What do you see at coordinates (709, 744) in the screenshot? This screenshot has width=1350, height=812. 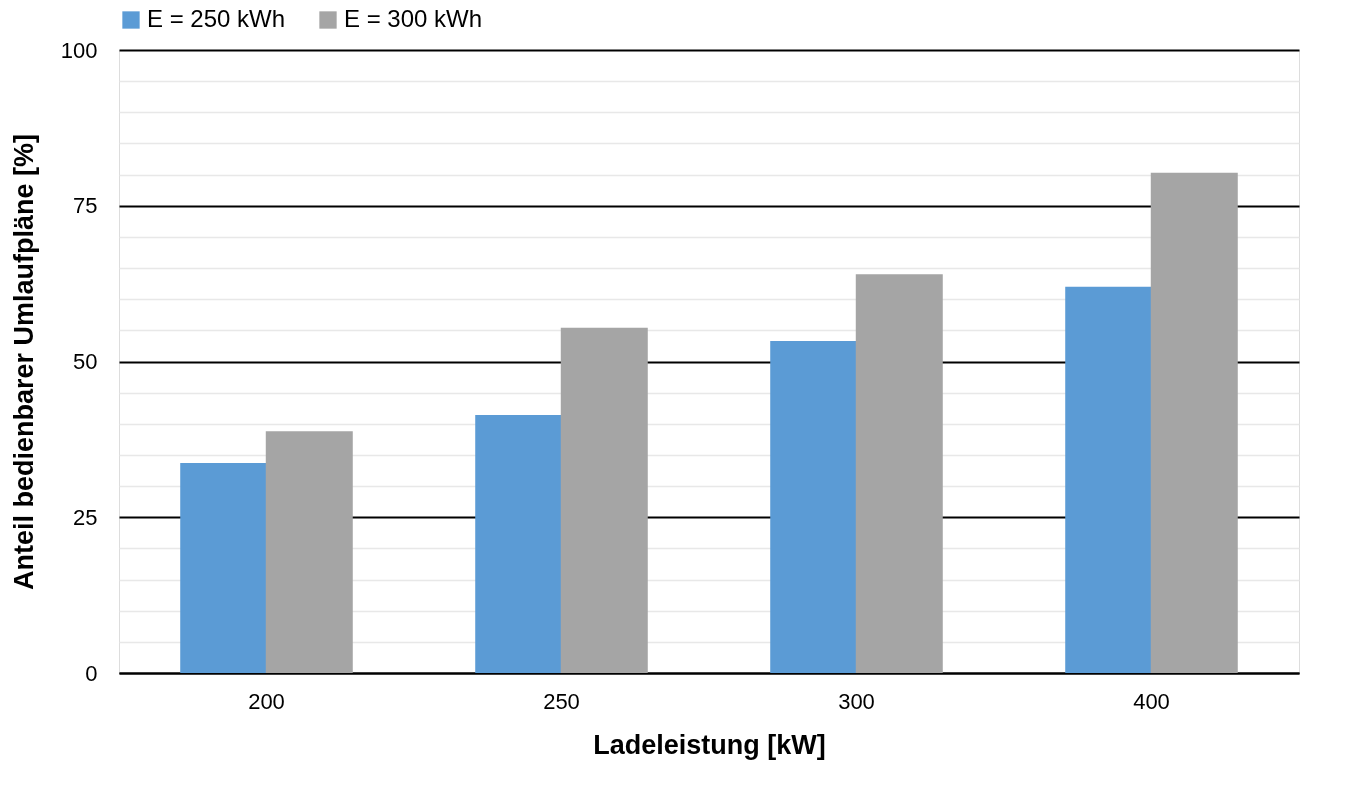 I see `x-axis-title: Ladeleistung [kW]` at bounding box center [709, 744].